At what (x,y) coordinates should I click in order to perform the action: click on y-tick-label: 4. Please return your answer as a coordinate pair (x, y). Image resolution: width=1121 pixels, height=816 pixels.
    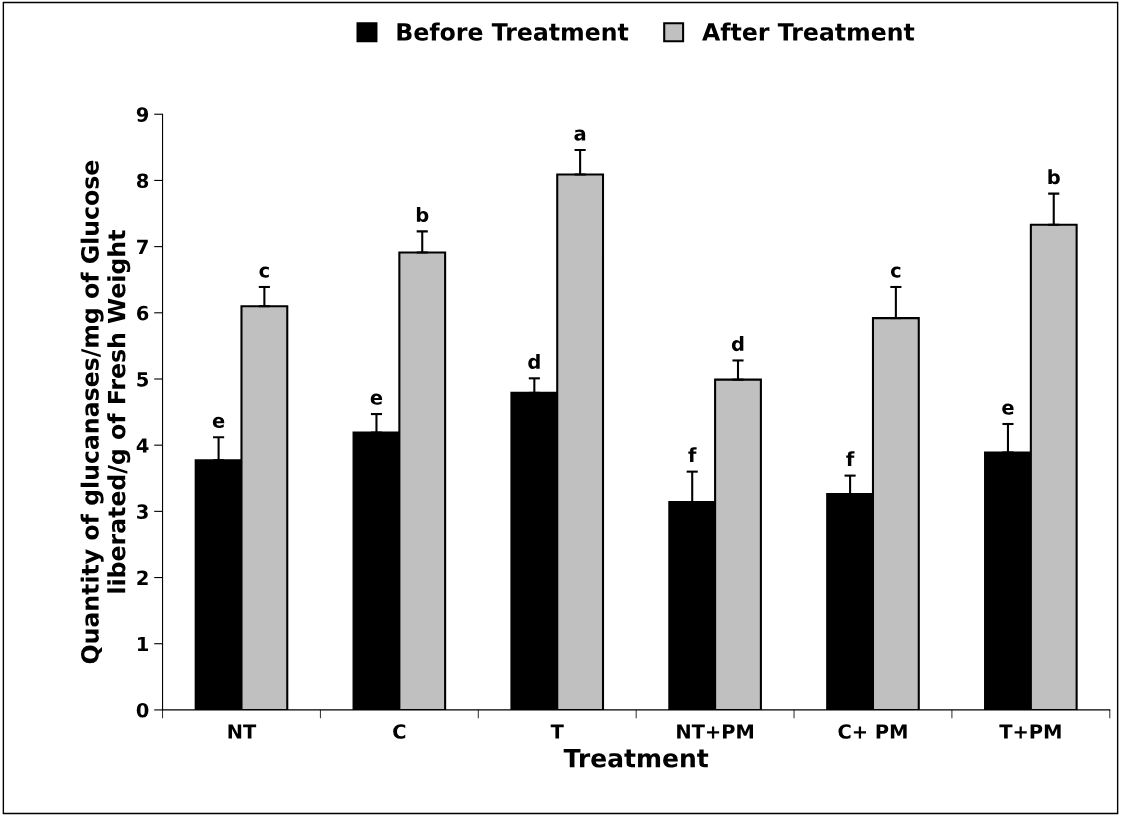
    Looking at the image, I should click on (142, 445).